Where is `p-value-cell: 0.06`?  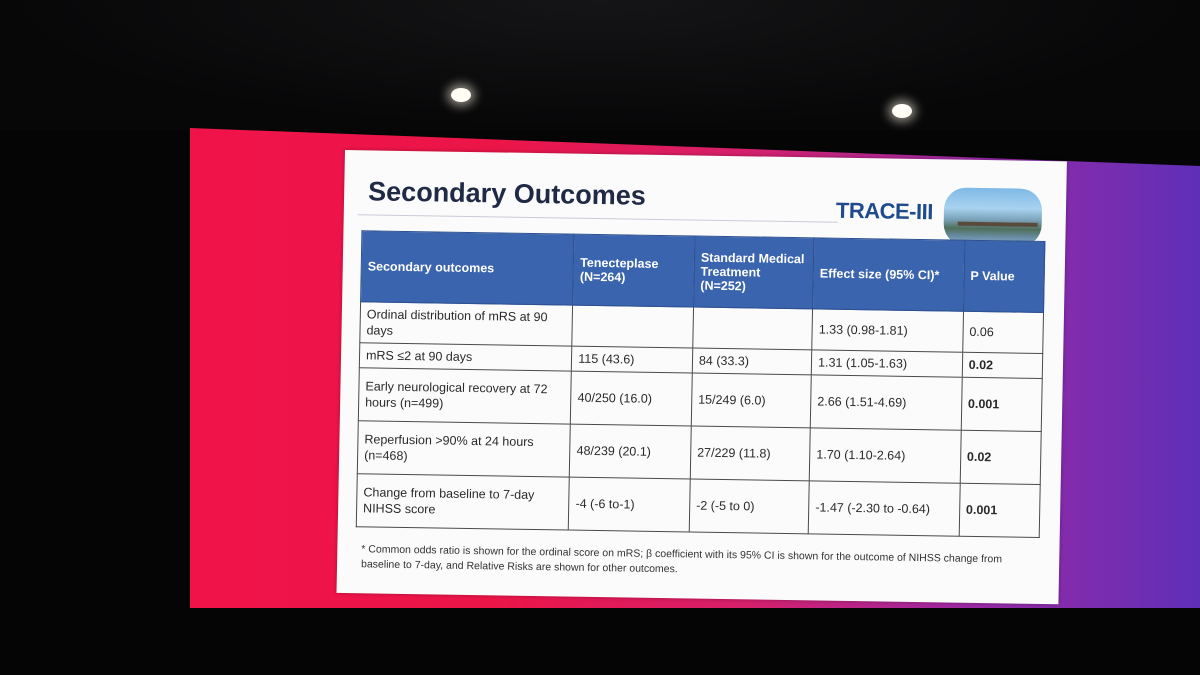 p-value-cell: 0.06 is located at coordinates (1003, 332).